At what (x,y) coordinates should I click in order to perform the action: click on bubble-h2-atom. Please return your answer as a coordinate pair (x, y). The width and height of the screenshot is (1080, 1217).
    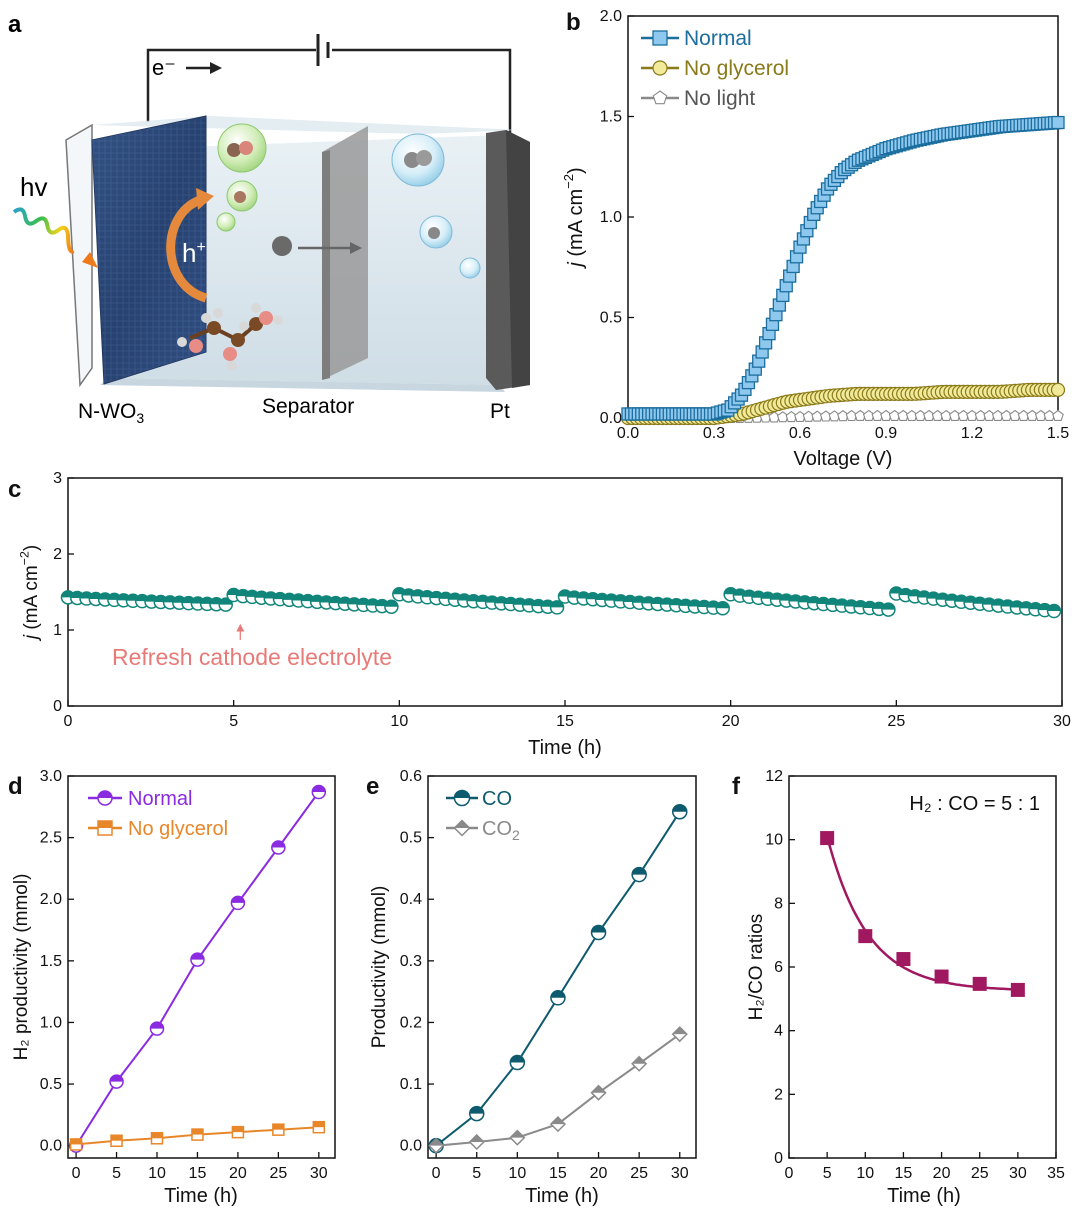
    Looking at the image, I should click on (412, 160).